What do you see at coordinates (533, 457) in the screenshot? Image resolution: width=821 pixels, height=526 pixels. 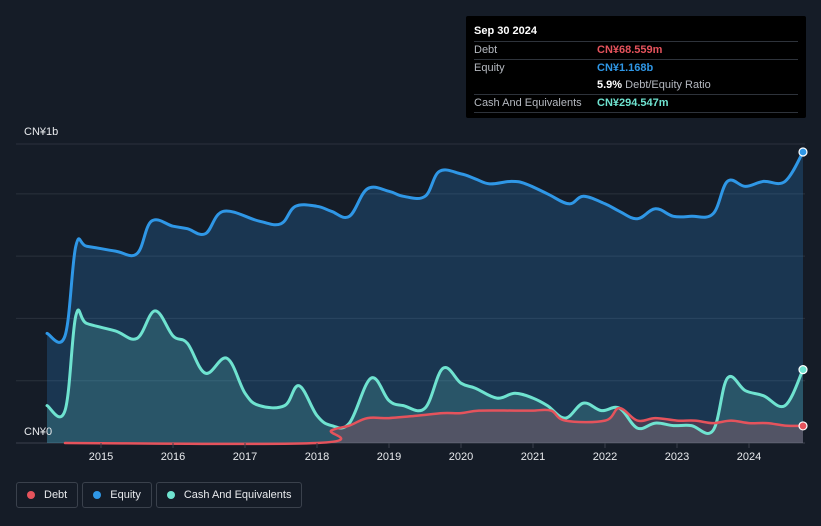 I see `x-tick-label-2021: 2021` at bounding box center [533, 457].